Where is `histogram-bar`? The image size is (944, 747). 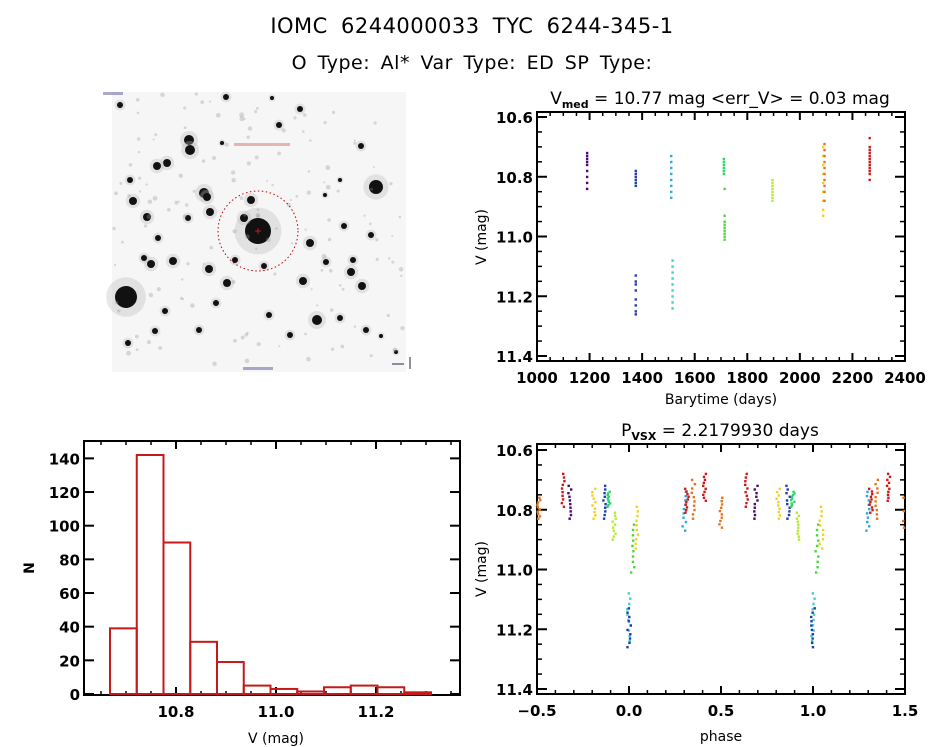 histogram-bar is located at coordinates (257, 690).